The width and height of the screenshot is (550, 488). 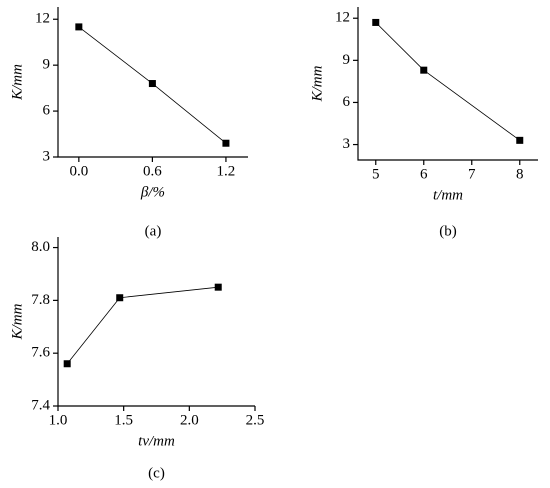 What do you see at coordinates (58, 420) in the screenshot?
I see `x-tick-label: 1.0` at bounding box center [58, 420].